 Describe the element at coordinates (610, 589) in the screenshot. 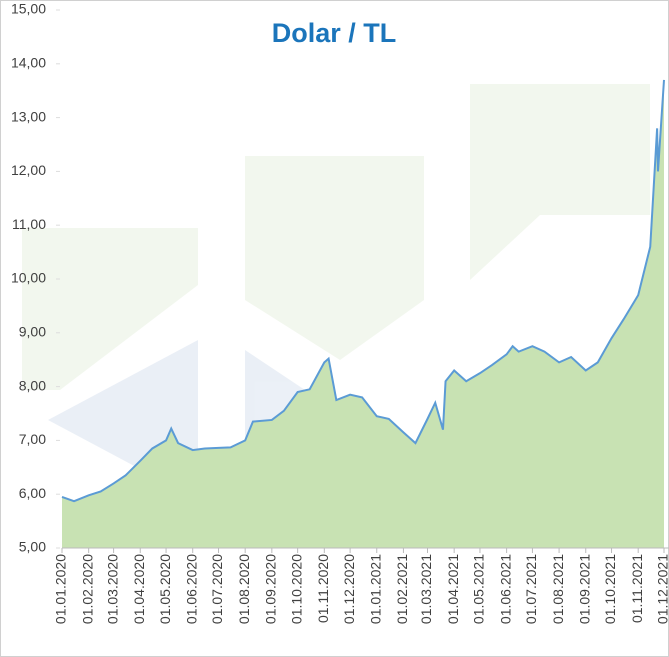

I see `x-tick-label: 01.10.2021` at that location.